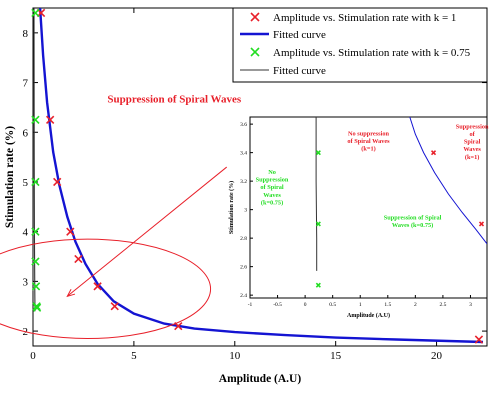 This screenshot has height=393, width=495. I want to click on inset-x-tick-label: 2, so click(415, 305).